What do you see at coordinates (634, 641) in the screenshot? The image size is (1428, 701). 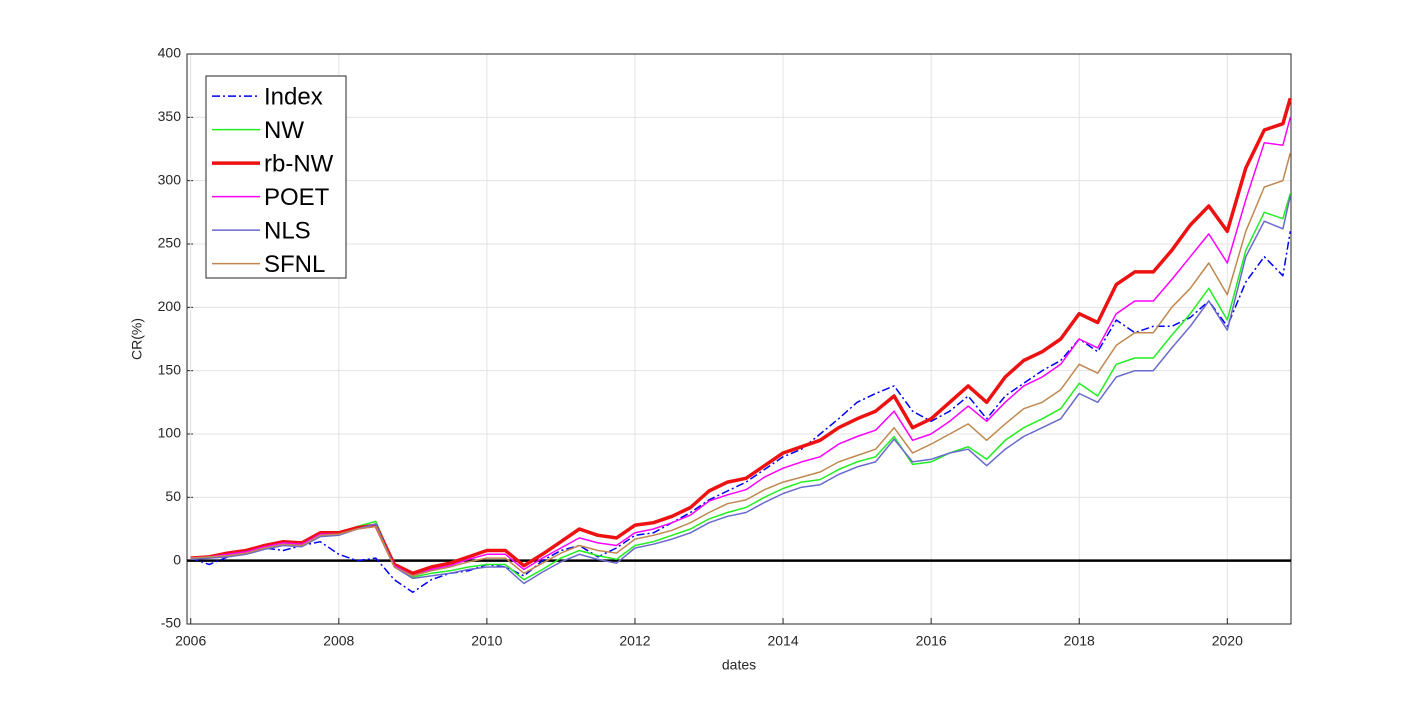 I see `x-tick-label: 2012` at bounding box center [634, 641].